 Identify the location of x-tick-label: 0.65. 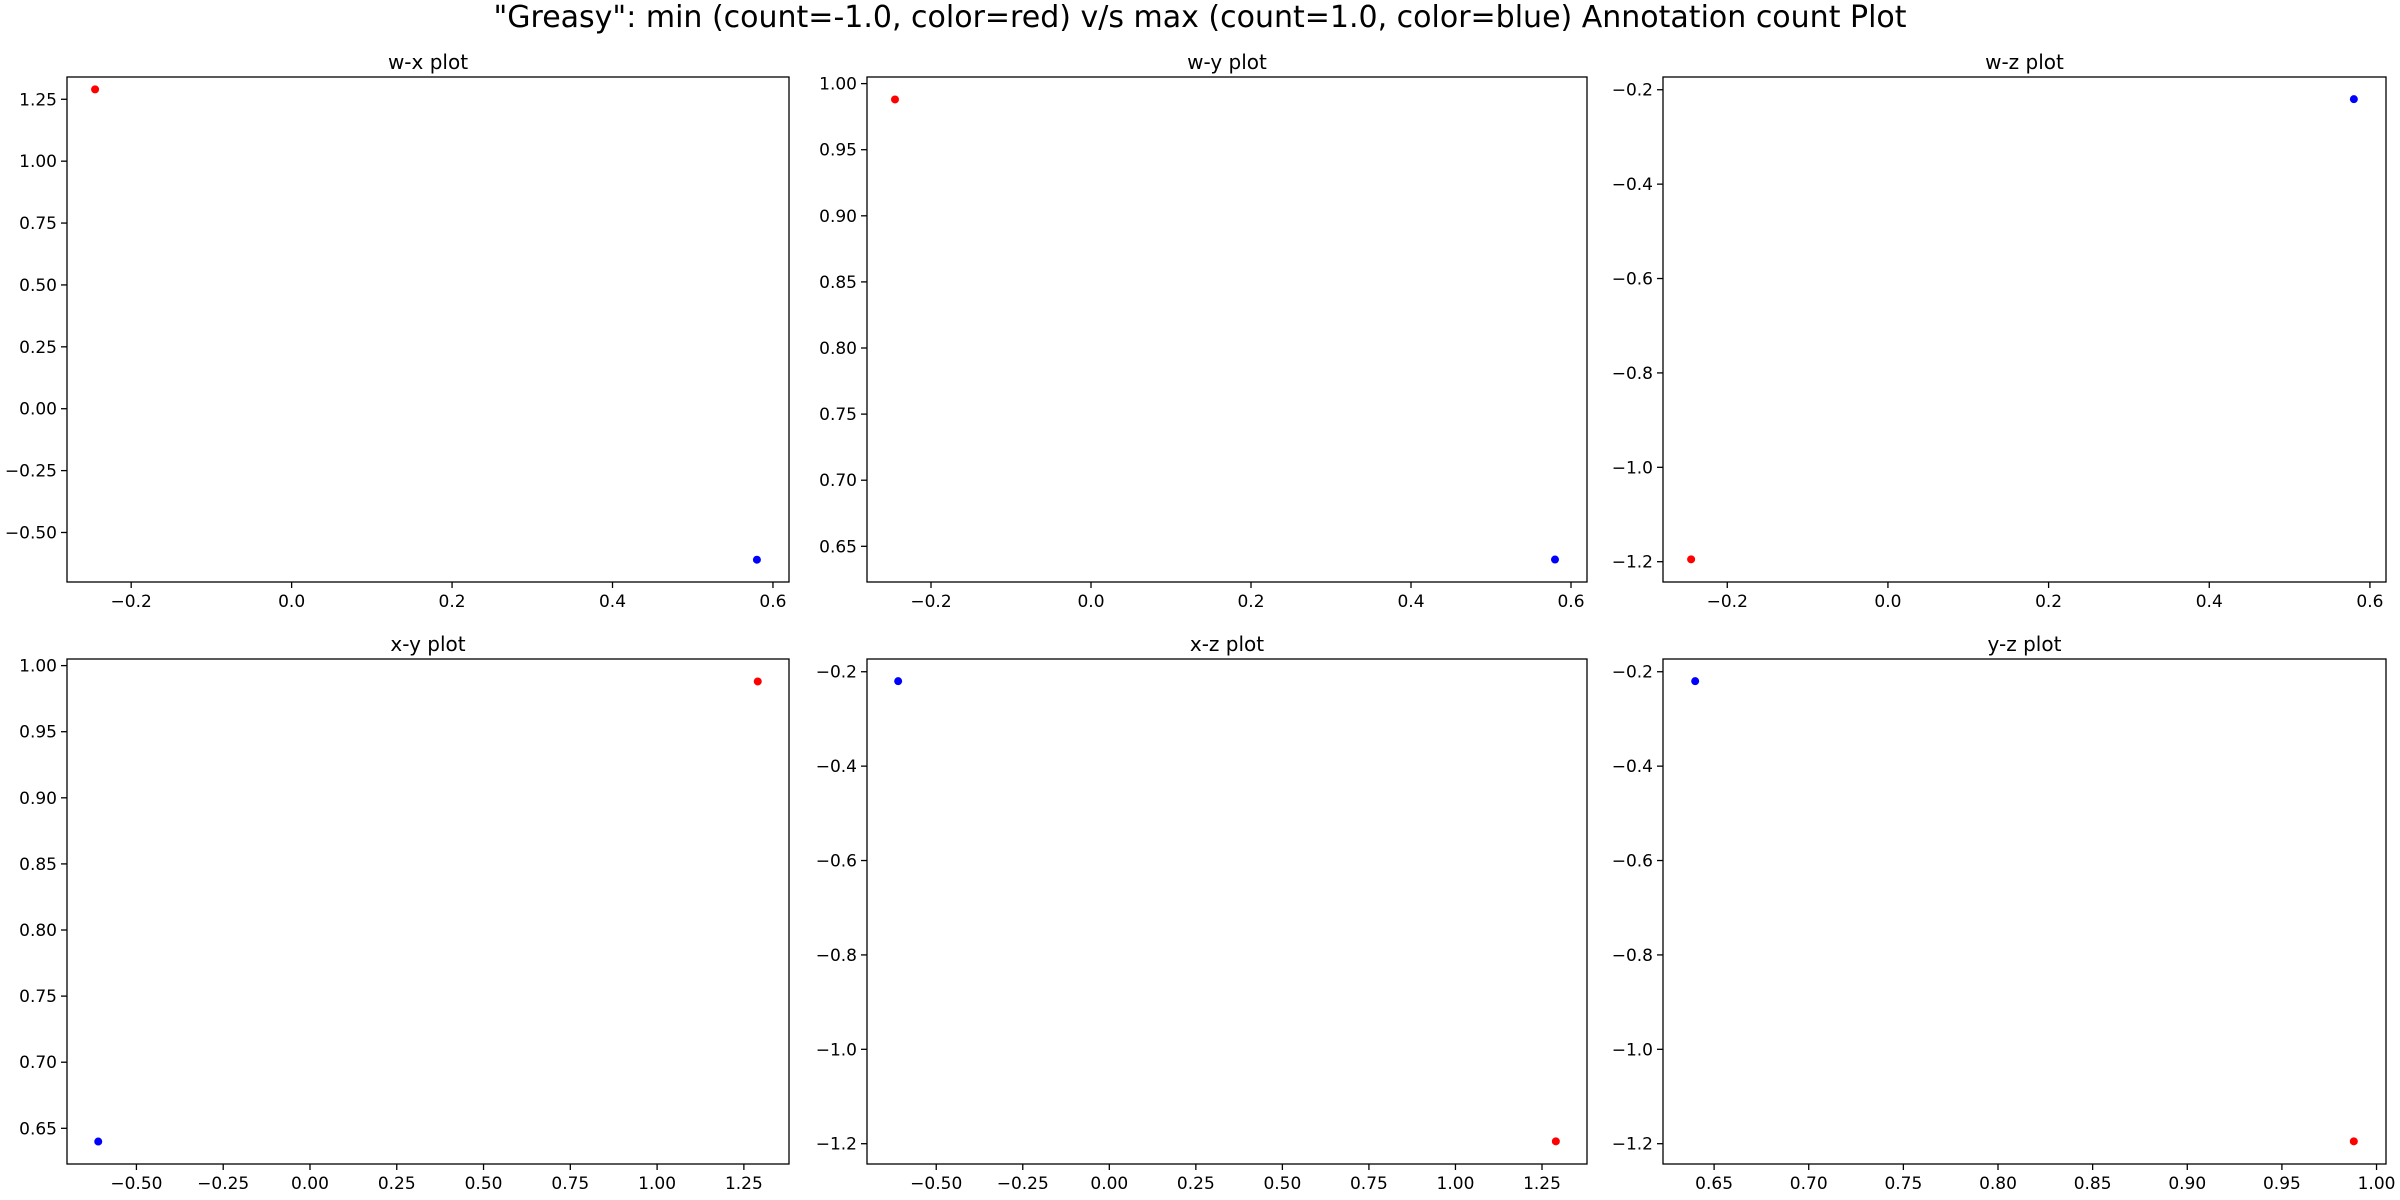
(1714, 1184).